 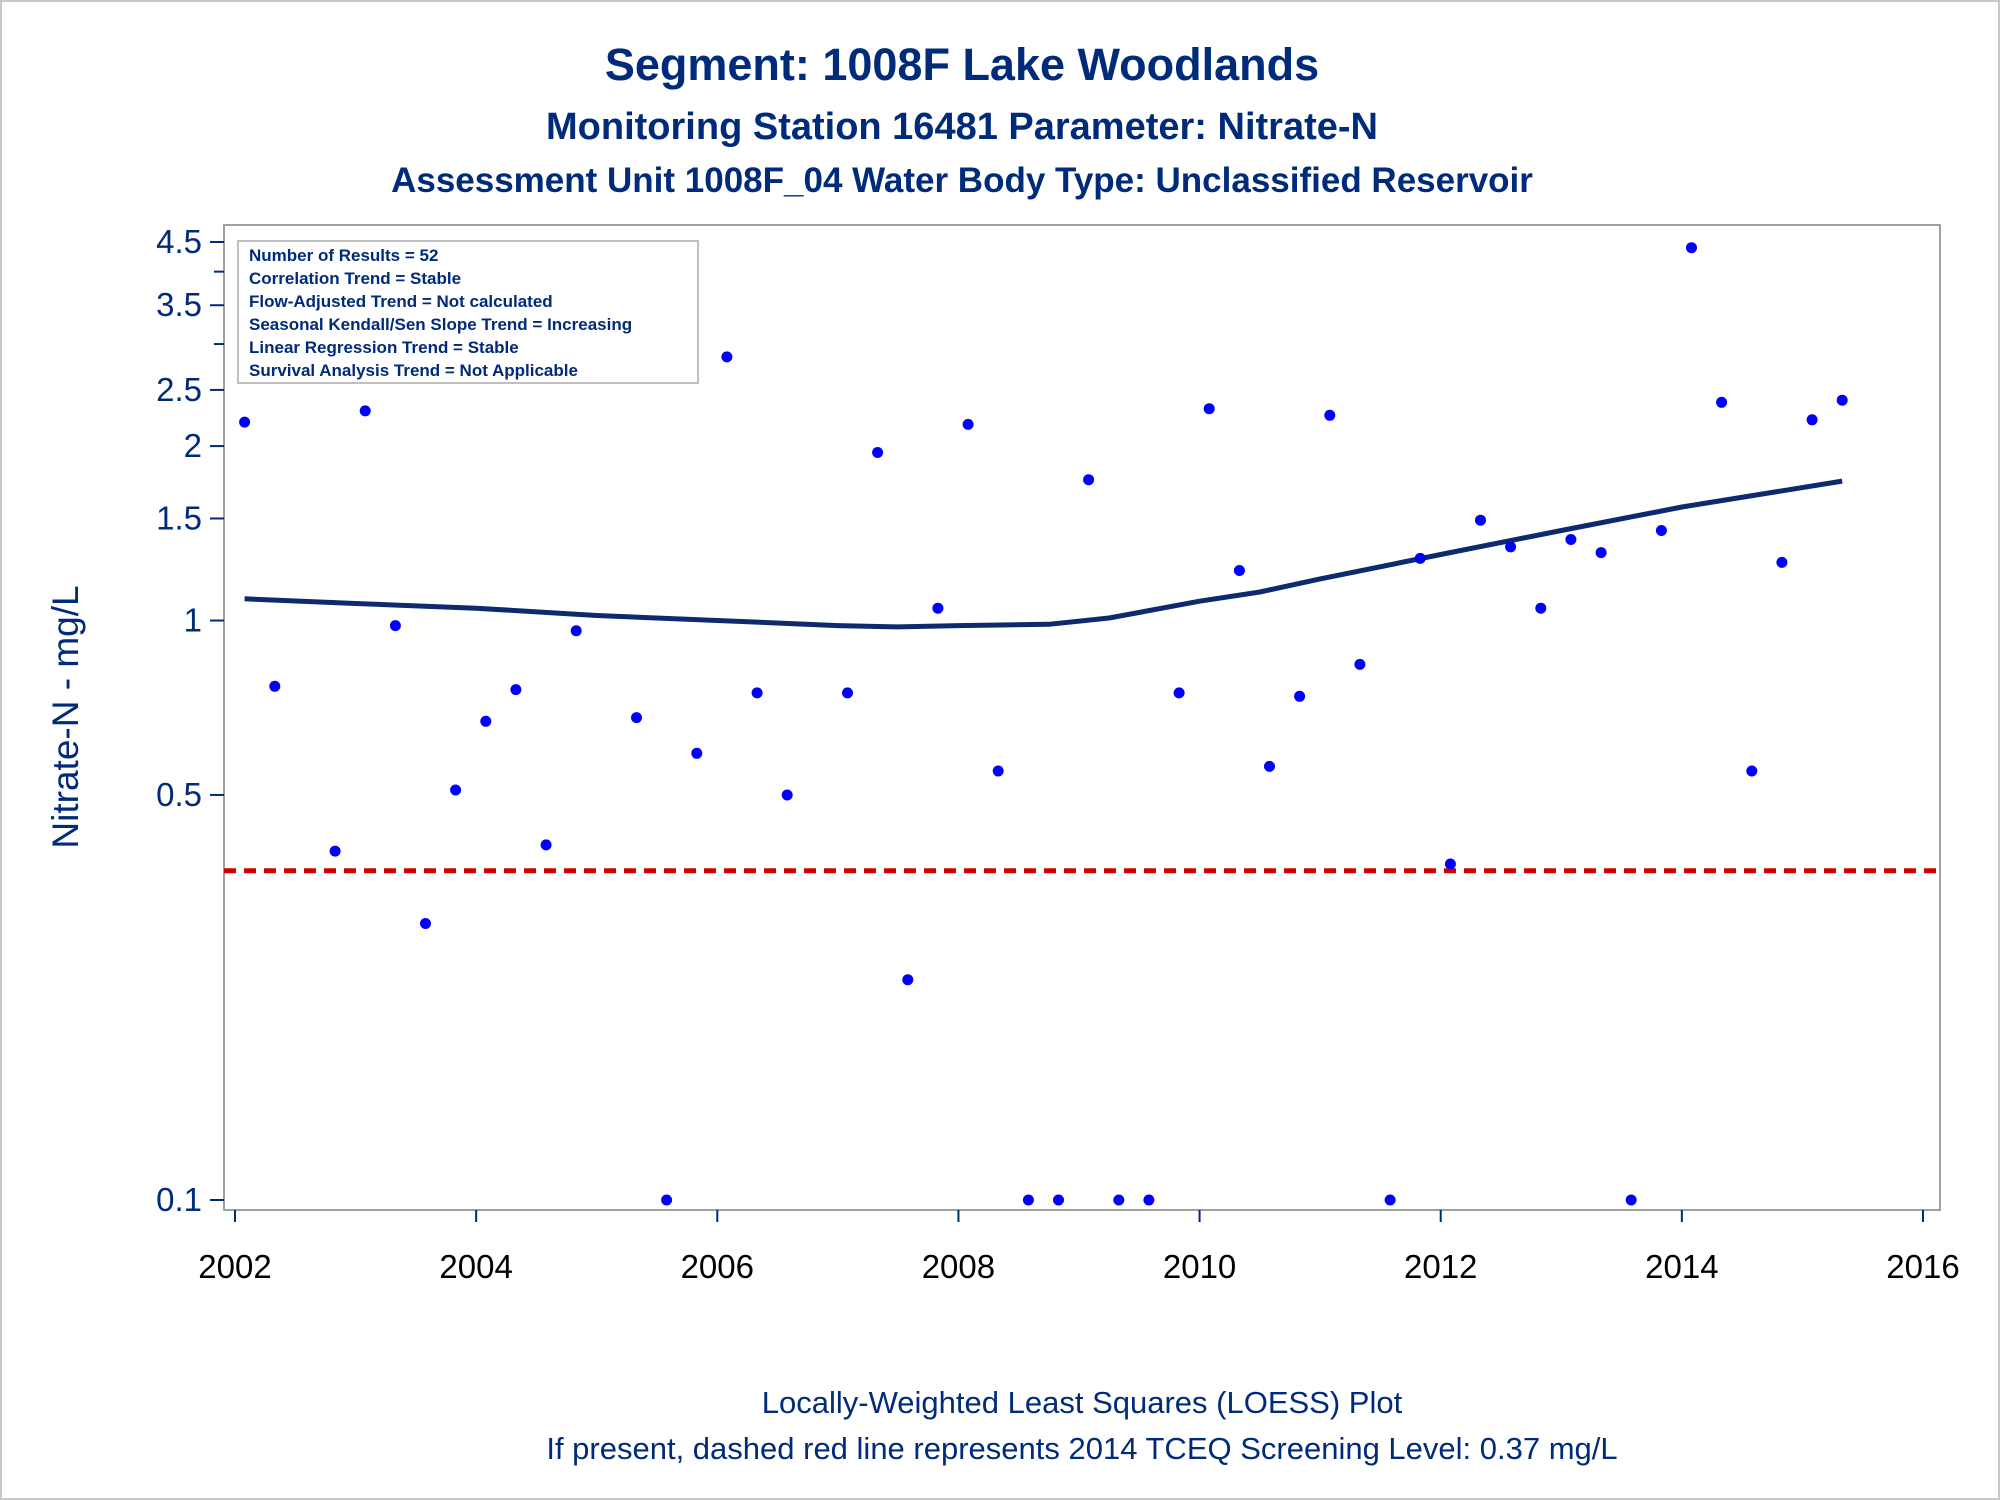 What do you see at coordinates (190, 720) in the screenshot?
I see `y-axis: 0.1 0.5 1 1.5 2 2.5 3.5 4.5` at bounding box center [190, 720].